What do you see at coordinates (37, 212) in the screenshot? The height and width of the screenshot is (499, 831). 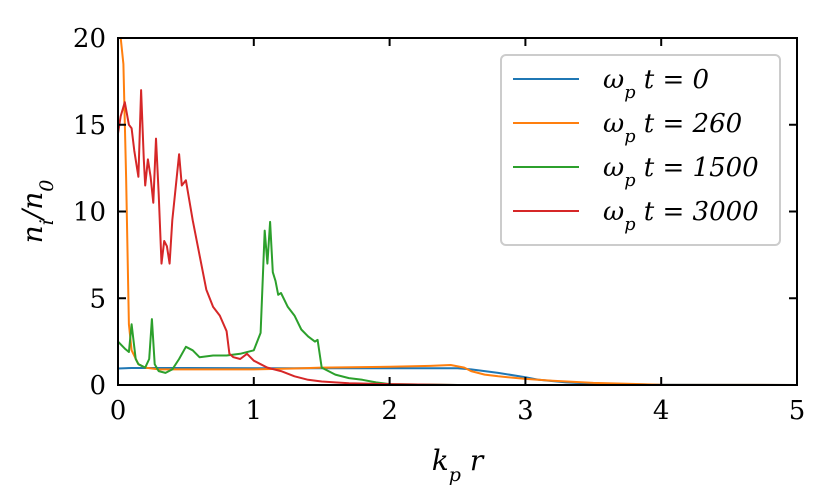 I see `y-axis-label: ni/n0` at bounding box center [37, 212].